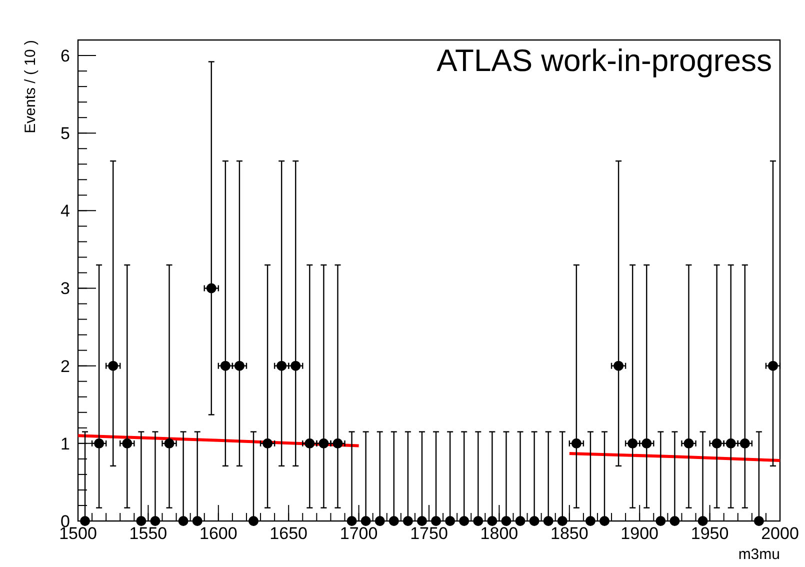  What do you see at coordinates (65, 211) in the screenshot?
I see `y-tick-label: 4` at bounding box center [65, 211].